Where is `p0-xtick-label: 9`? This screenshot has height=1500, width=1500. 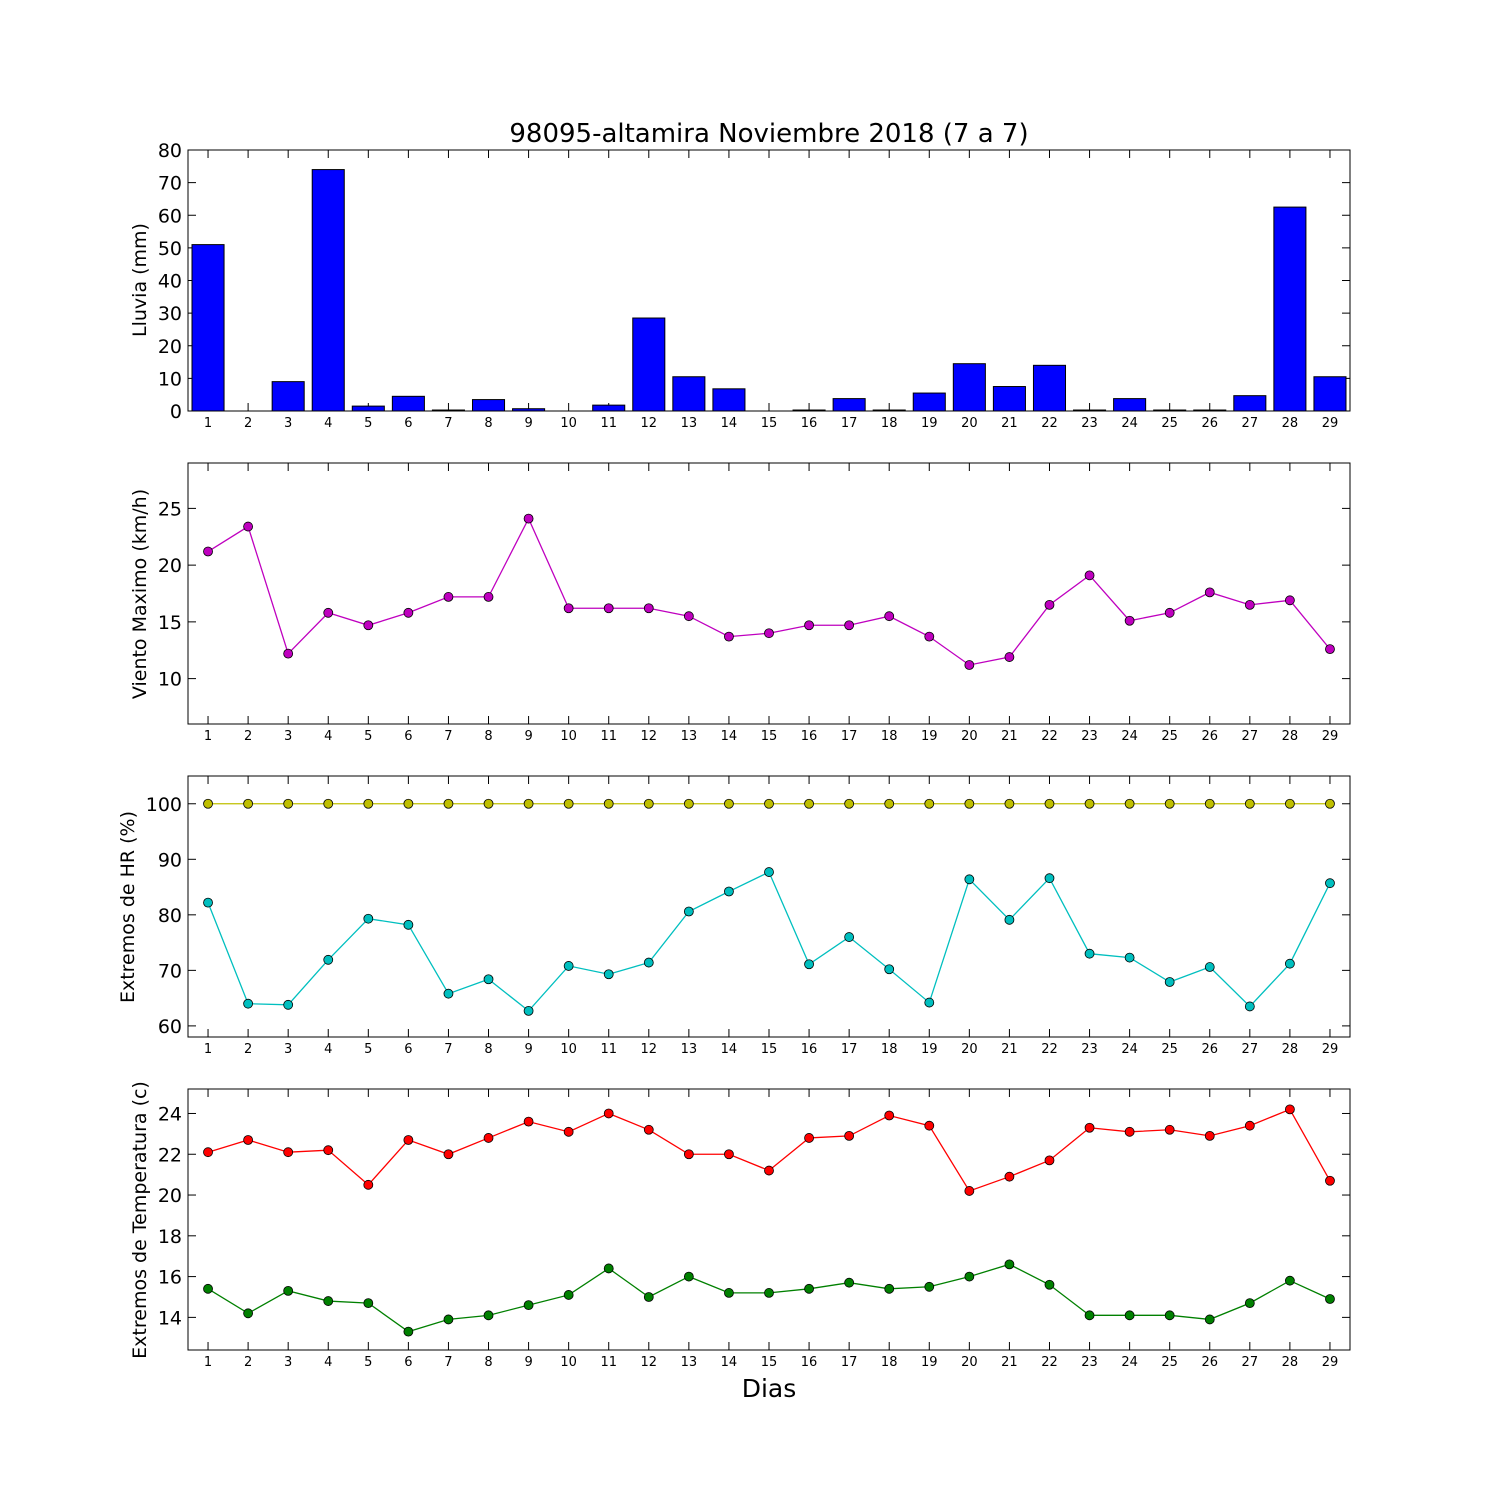 p0-xtick-label: 9 is located at coordinates (528, 423).